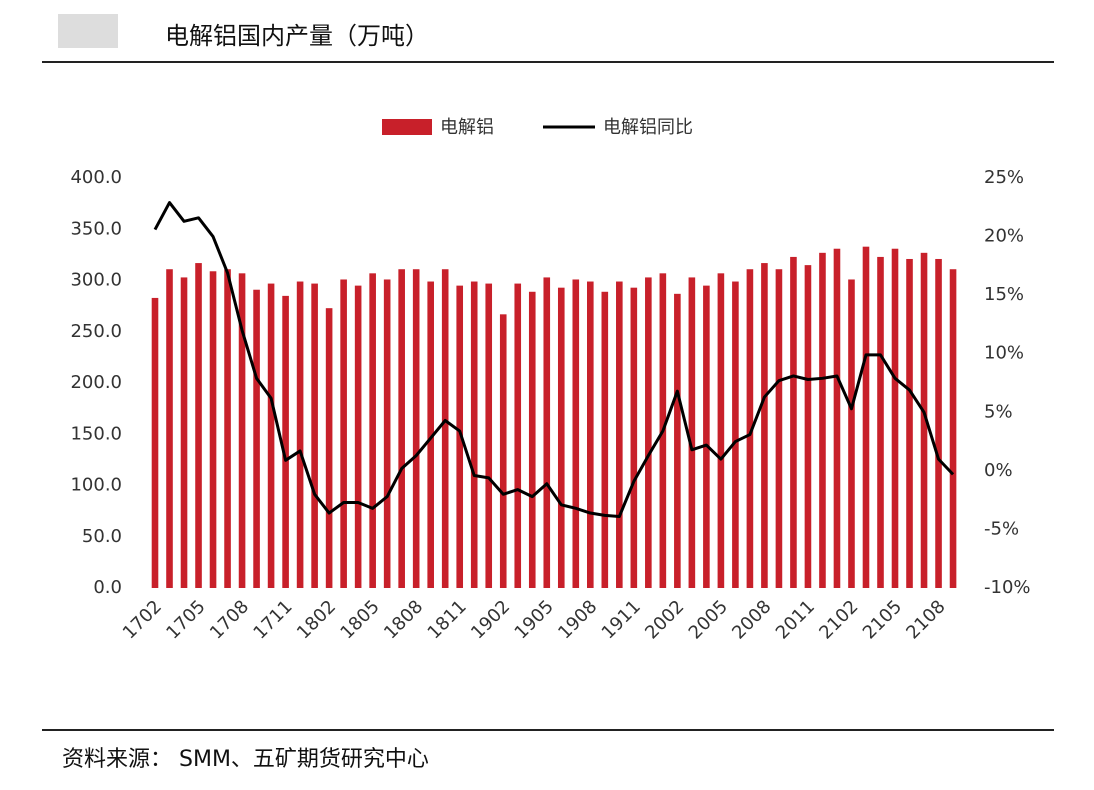  I want to click on x-tick-label: 2008, so click(751, 619).